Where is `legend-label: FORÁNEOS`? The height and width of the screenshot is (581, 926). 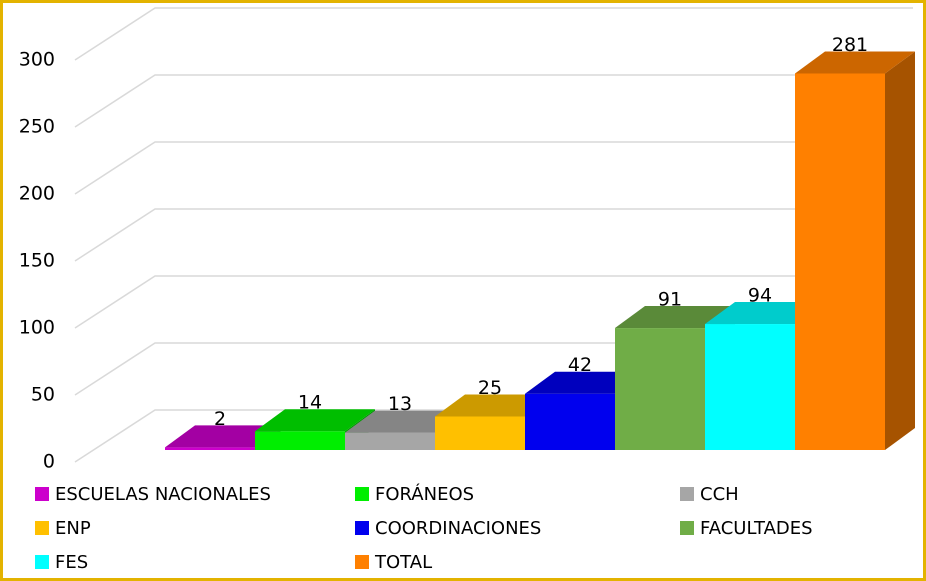 legend-label: FORÁNEOS is located at coordinates (424, 494).